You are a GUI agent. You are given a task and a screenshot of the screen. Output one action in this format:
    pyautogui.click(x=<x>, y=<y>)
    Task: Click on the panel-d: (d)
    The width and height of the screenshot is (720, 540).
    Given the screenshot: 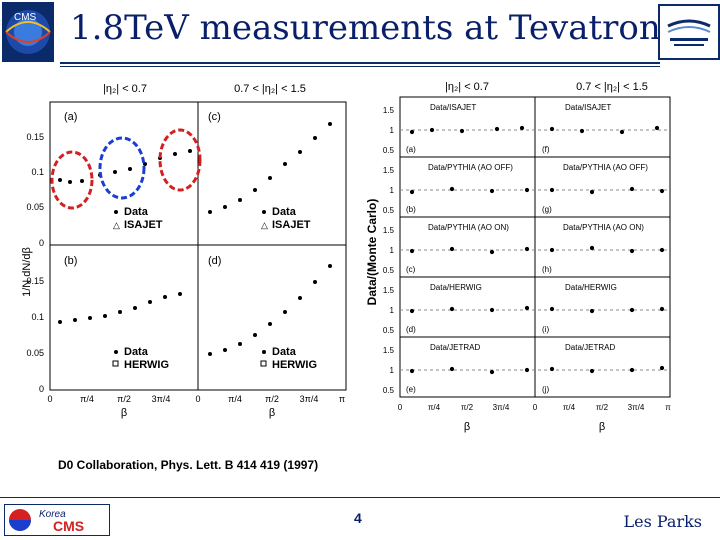 What is the action you would take?
    pyautogui.click(x=214, y=261)
    